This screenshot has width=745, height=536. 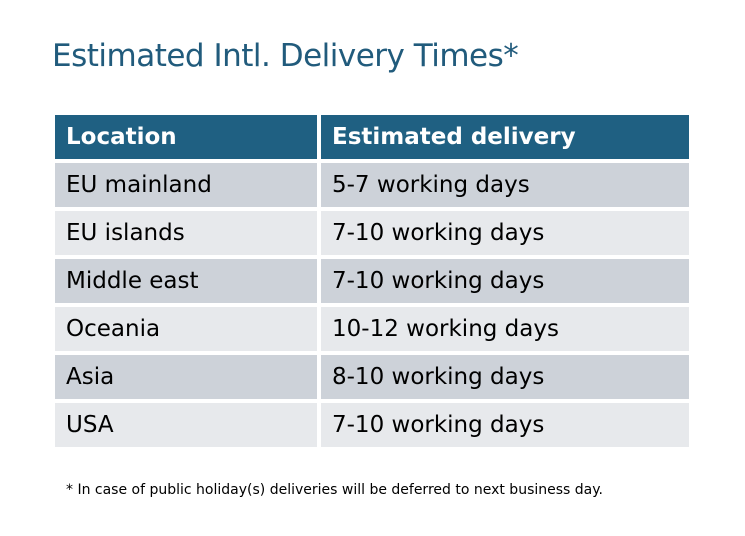 What do you see at coordinates (186, 425) in the screenshot?
I see `location-cell: USA` at bounding box center [186, 425].